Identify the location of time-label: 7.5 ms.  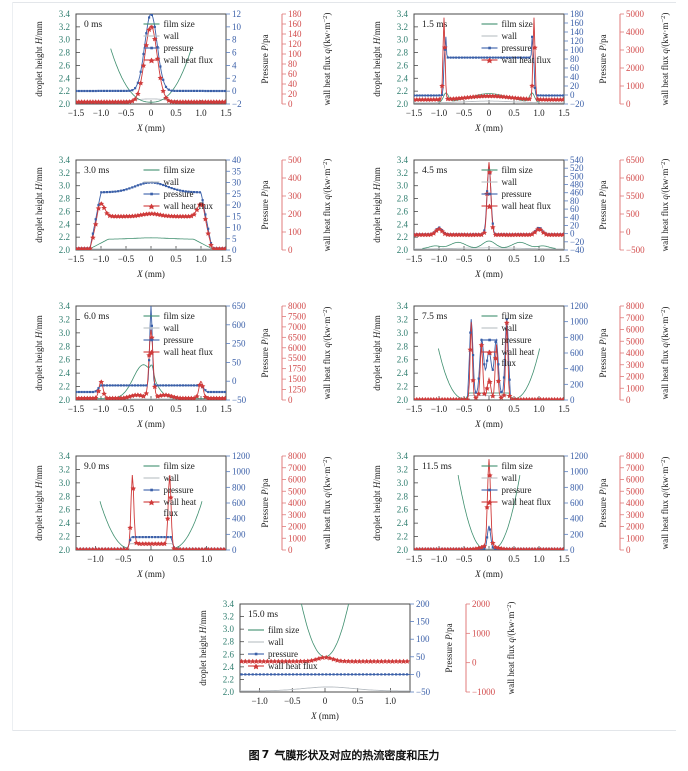
(435, 317).